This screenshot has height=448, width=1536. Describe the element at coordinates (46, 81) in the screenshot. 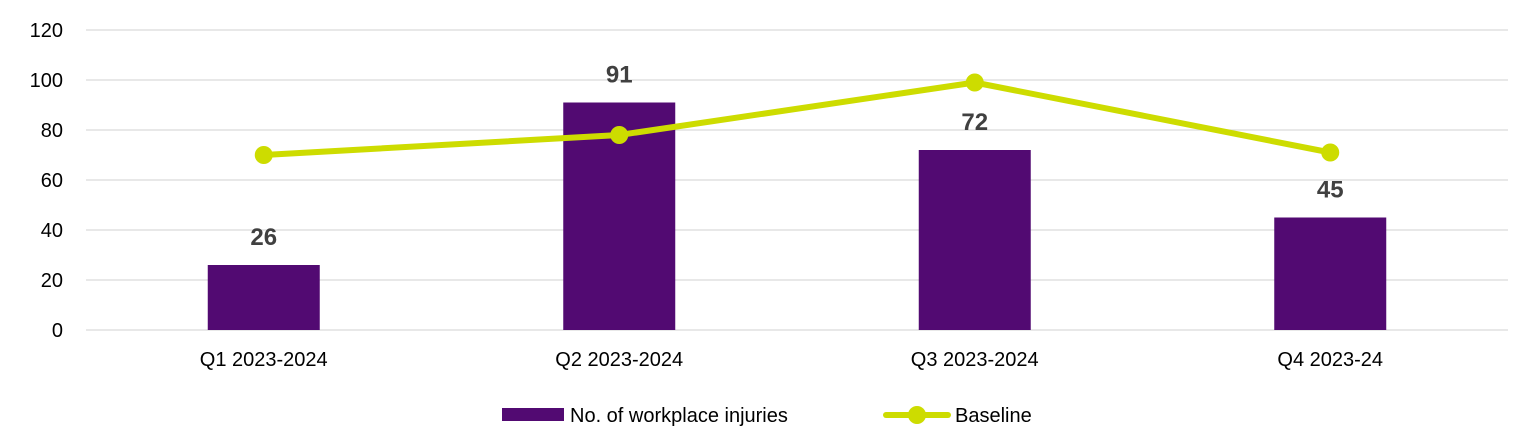

I see `y-tick-label: 100` at that location.